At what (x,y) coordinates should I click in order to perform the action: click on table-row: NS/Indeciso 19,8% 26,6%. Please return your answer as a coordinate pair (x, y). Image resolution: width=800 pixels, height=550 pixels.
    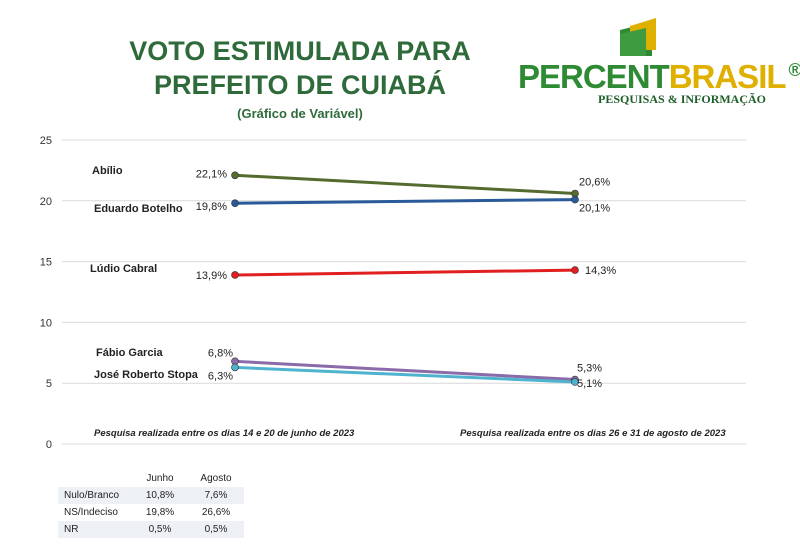
    Looking at the image, I should click on (151, 512).